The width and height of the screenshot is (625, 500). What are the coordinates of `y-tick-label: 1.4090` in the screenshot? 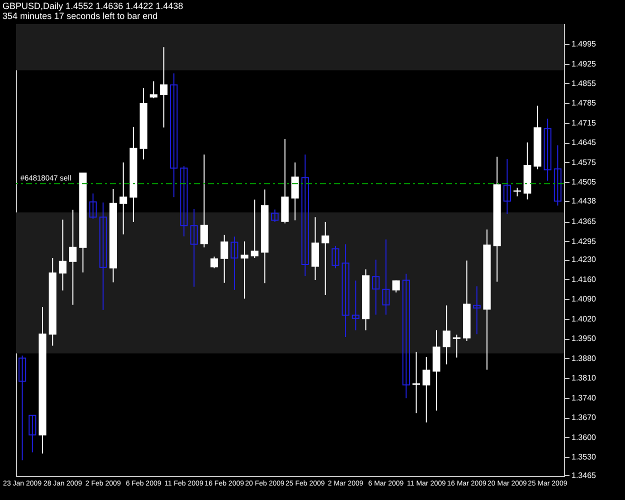 It's located at (584, 299).